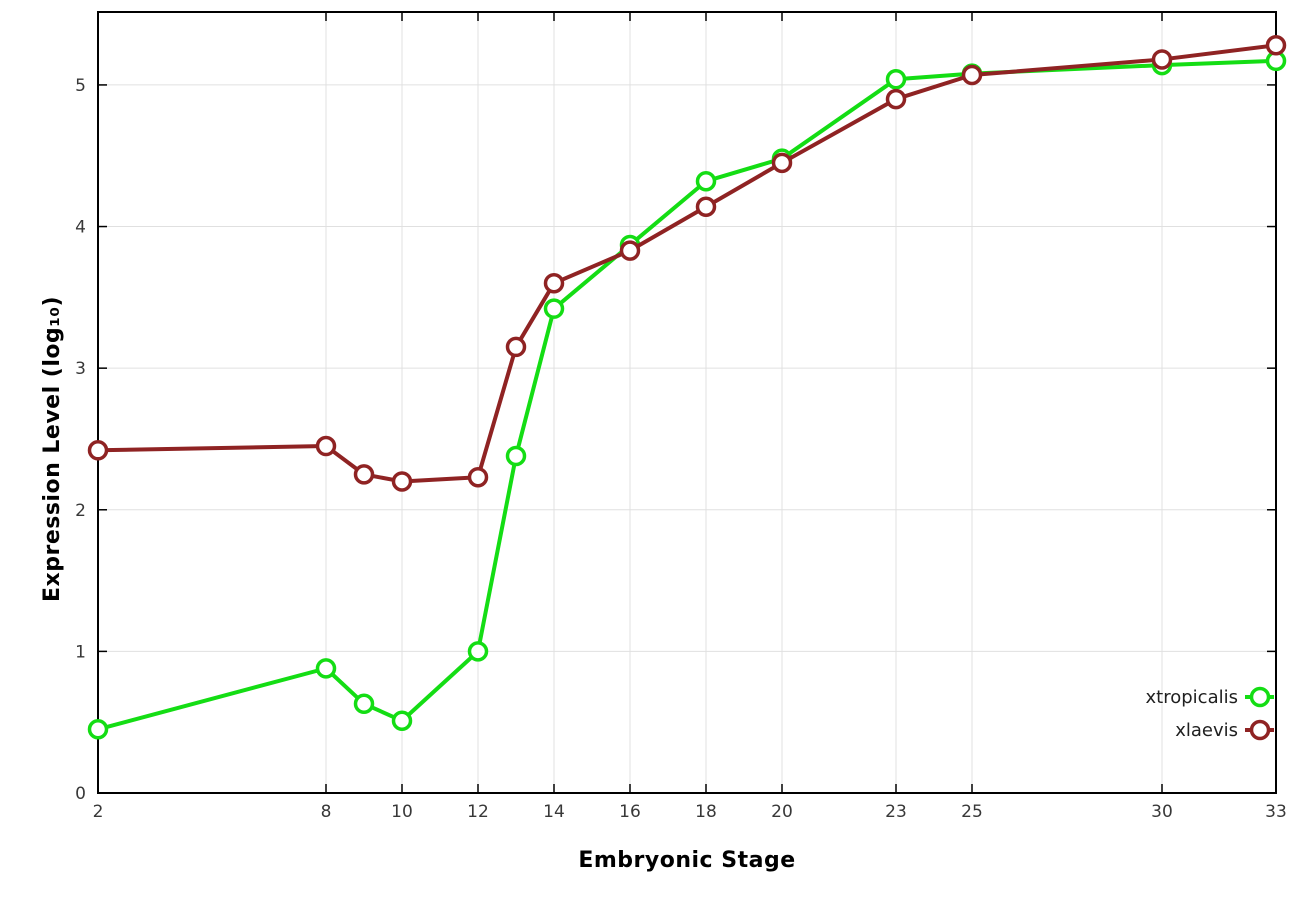 The height and width of the screenshot is (907, 1296). Describe the element at coordinates (80, 369) in the screenshot. I see `y-tick-label: 3` at that location.